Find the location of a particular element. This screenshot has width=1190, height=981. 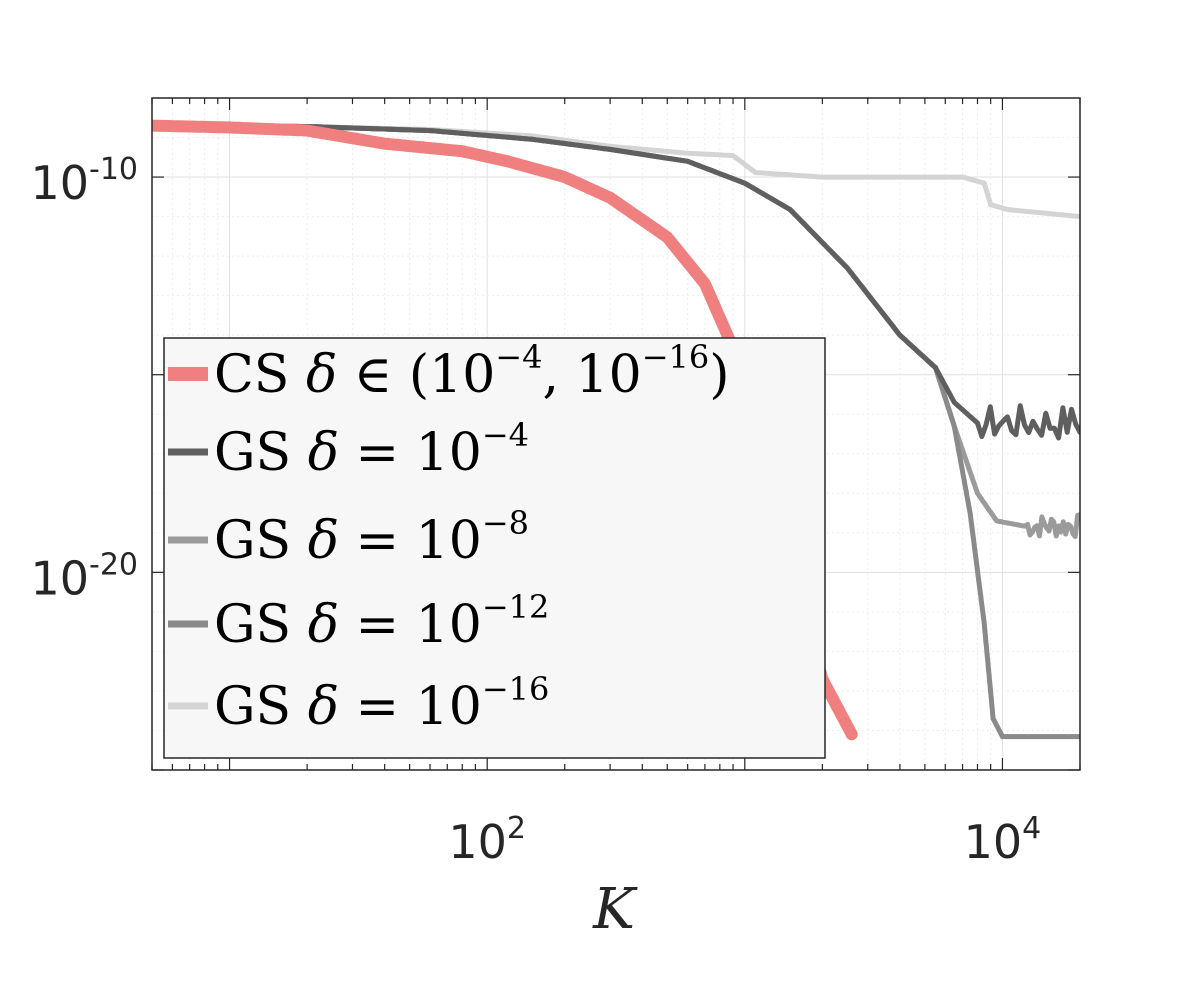

legend-suffix: ) is located at coordinates (719, 375).